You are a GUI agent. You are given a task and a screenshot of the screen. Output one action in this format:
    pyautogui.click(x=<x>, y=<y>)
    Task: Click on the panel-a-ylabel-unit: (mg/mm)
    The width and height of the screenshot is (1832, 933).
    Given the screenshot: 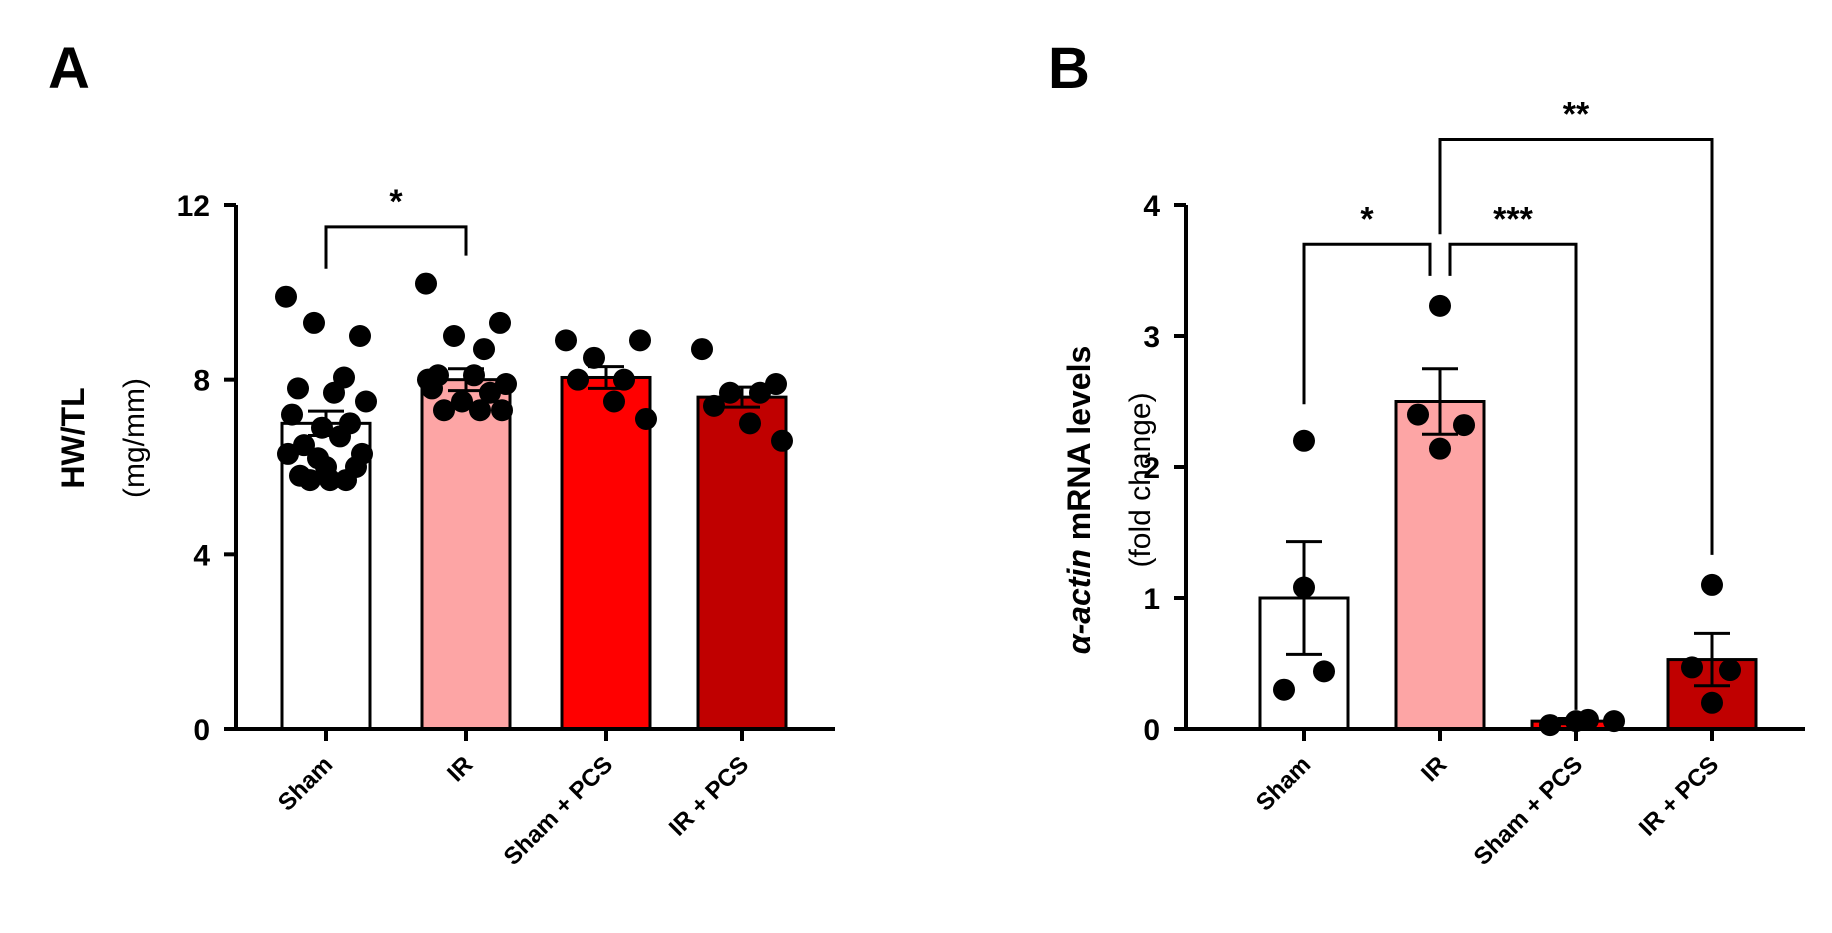 What is the action you would take?
    pyautogui.click(x=134, y=438)
    